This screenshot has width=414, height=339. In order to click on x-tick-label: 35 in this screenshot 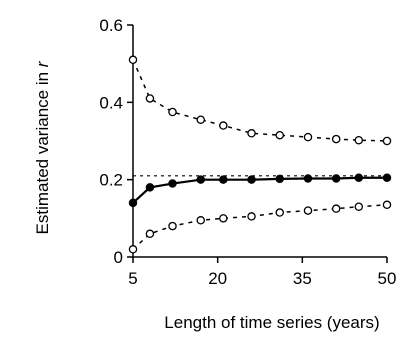, I will do `click(302, 278)`.